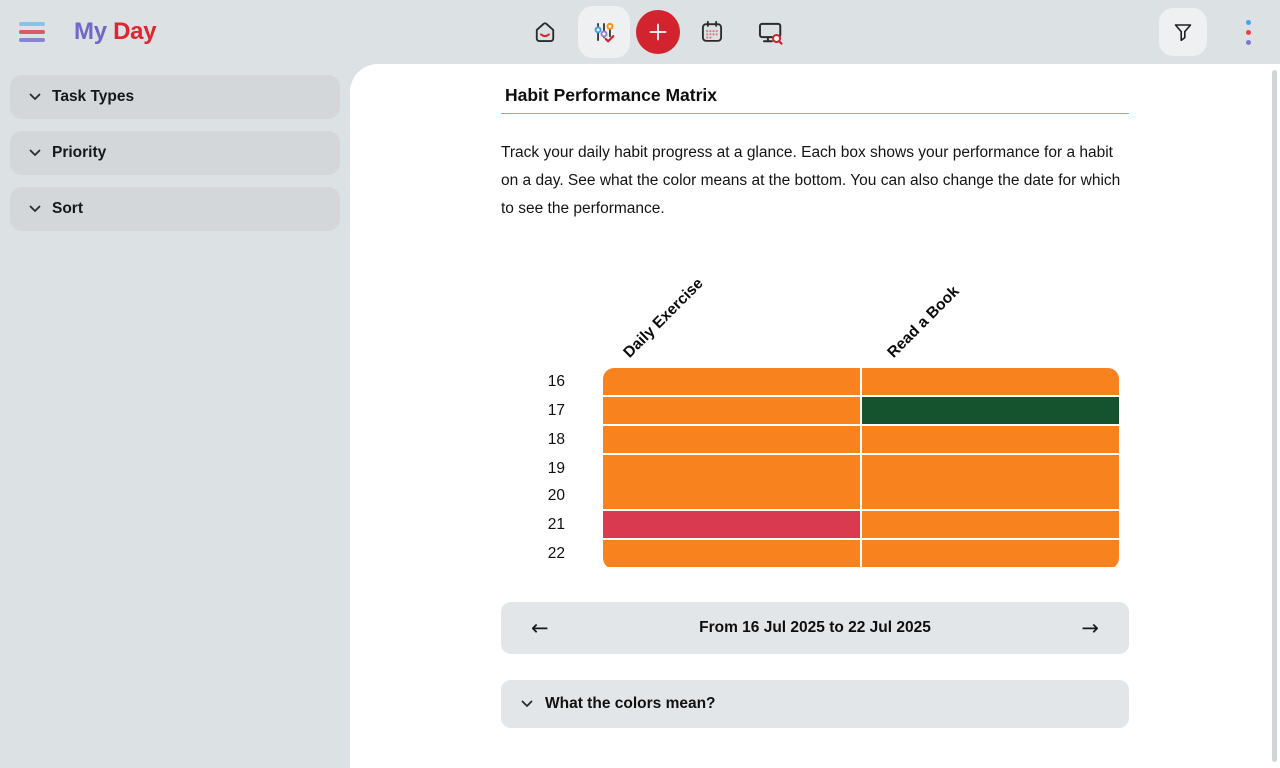 This screenshot has width=1280, height=768. Describe the element at coordinates (611, 95) in the screenshot. I see `page-title: Habit Performance Matrix` at that location.